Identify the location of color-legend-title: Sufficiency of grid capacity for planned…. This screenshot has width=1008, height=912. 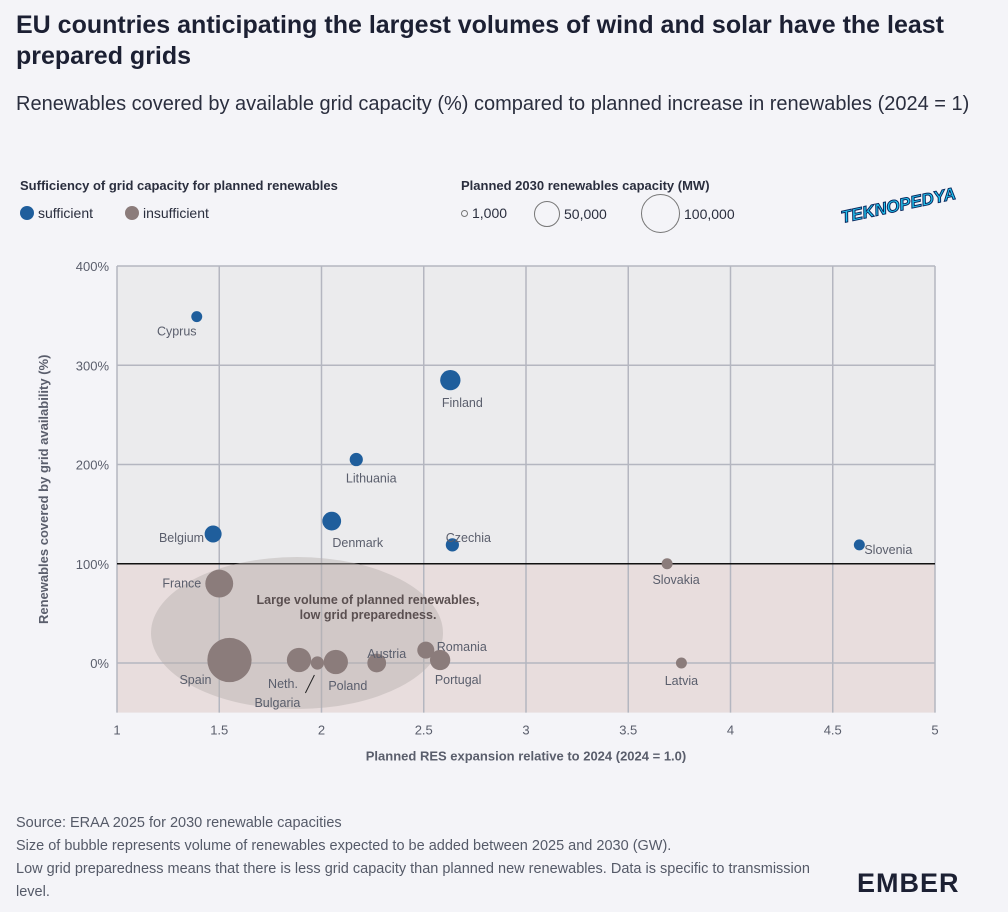
(179, 185).